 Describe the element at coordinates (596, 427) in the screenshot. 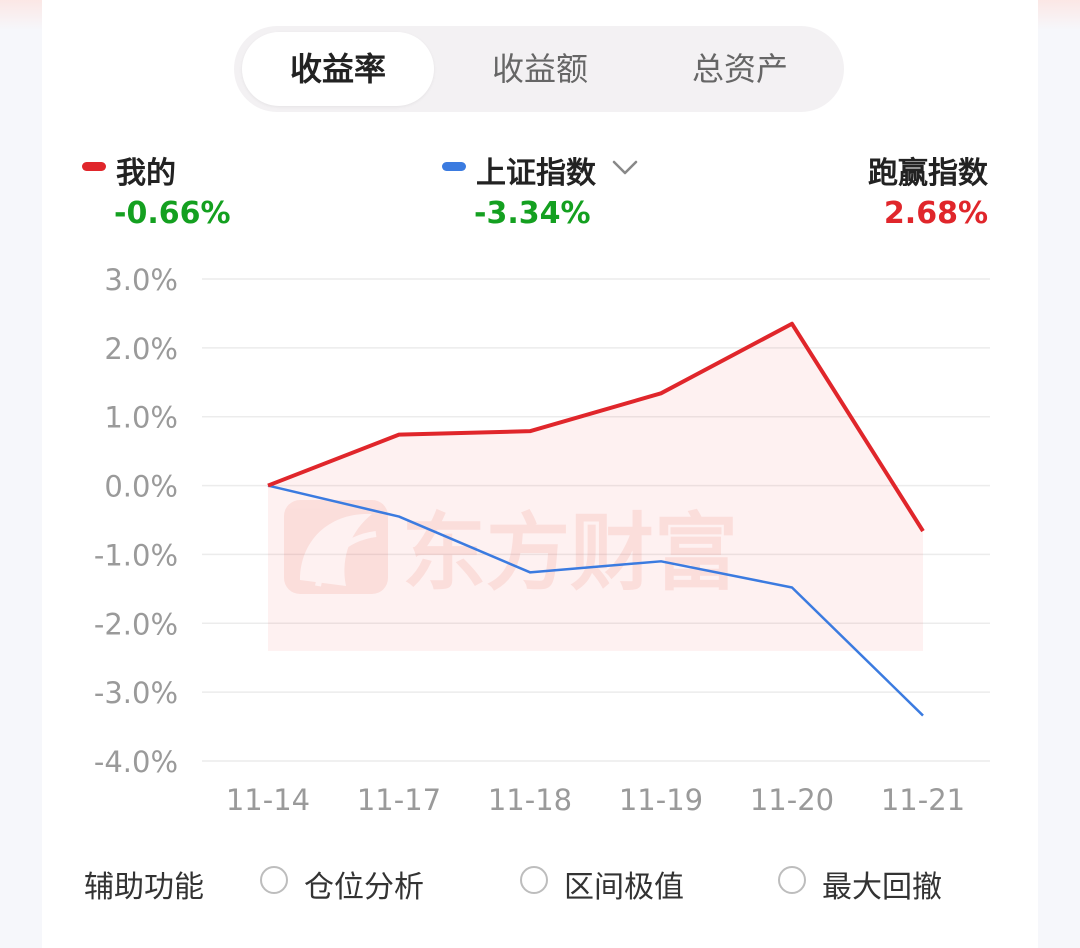

I see `mine-series-line` at that location.